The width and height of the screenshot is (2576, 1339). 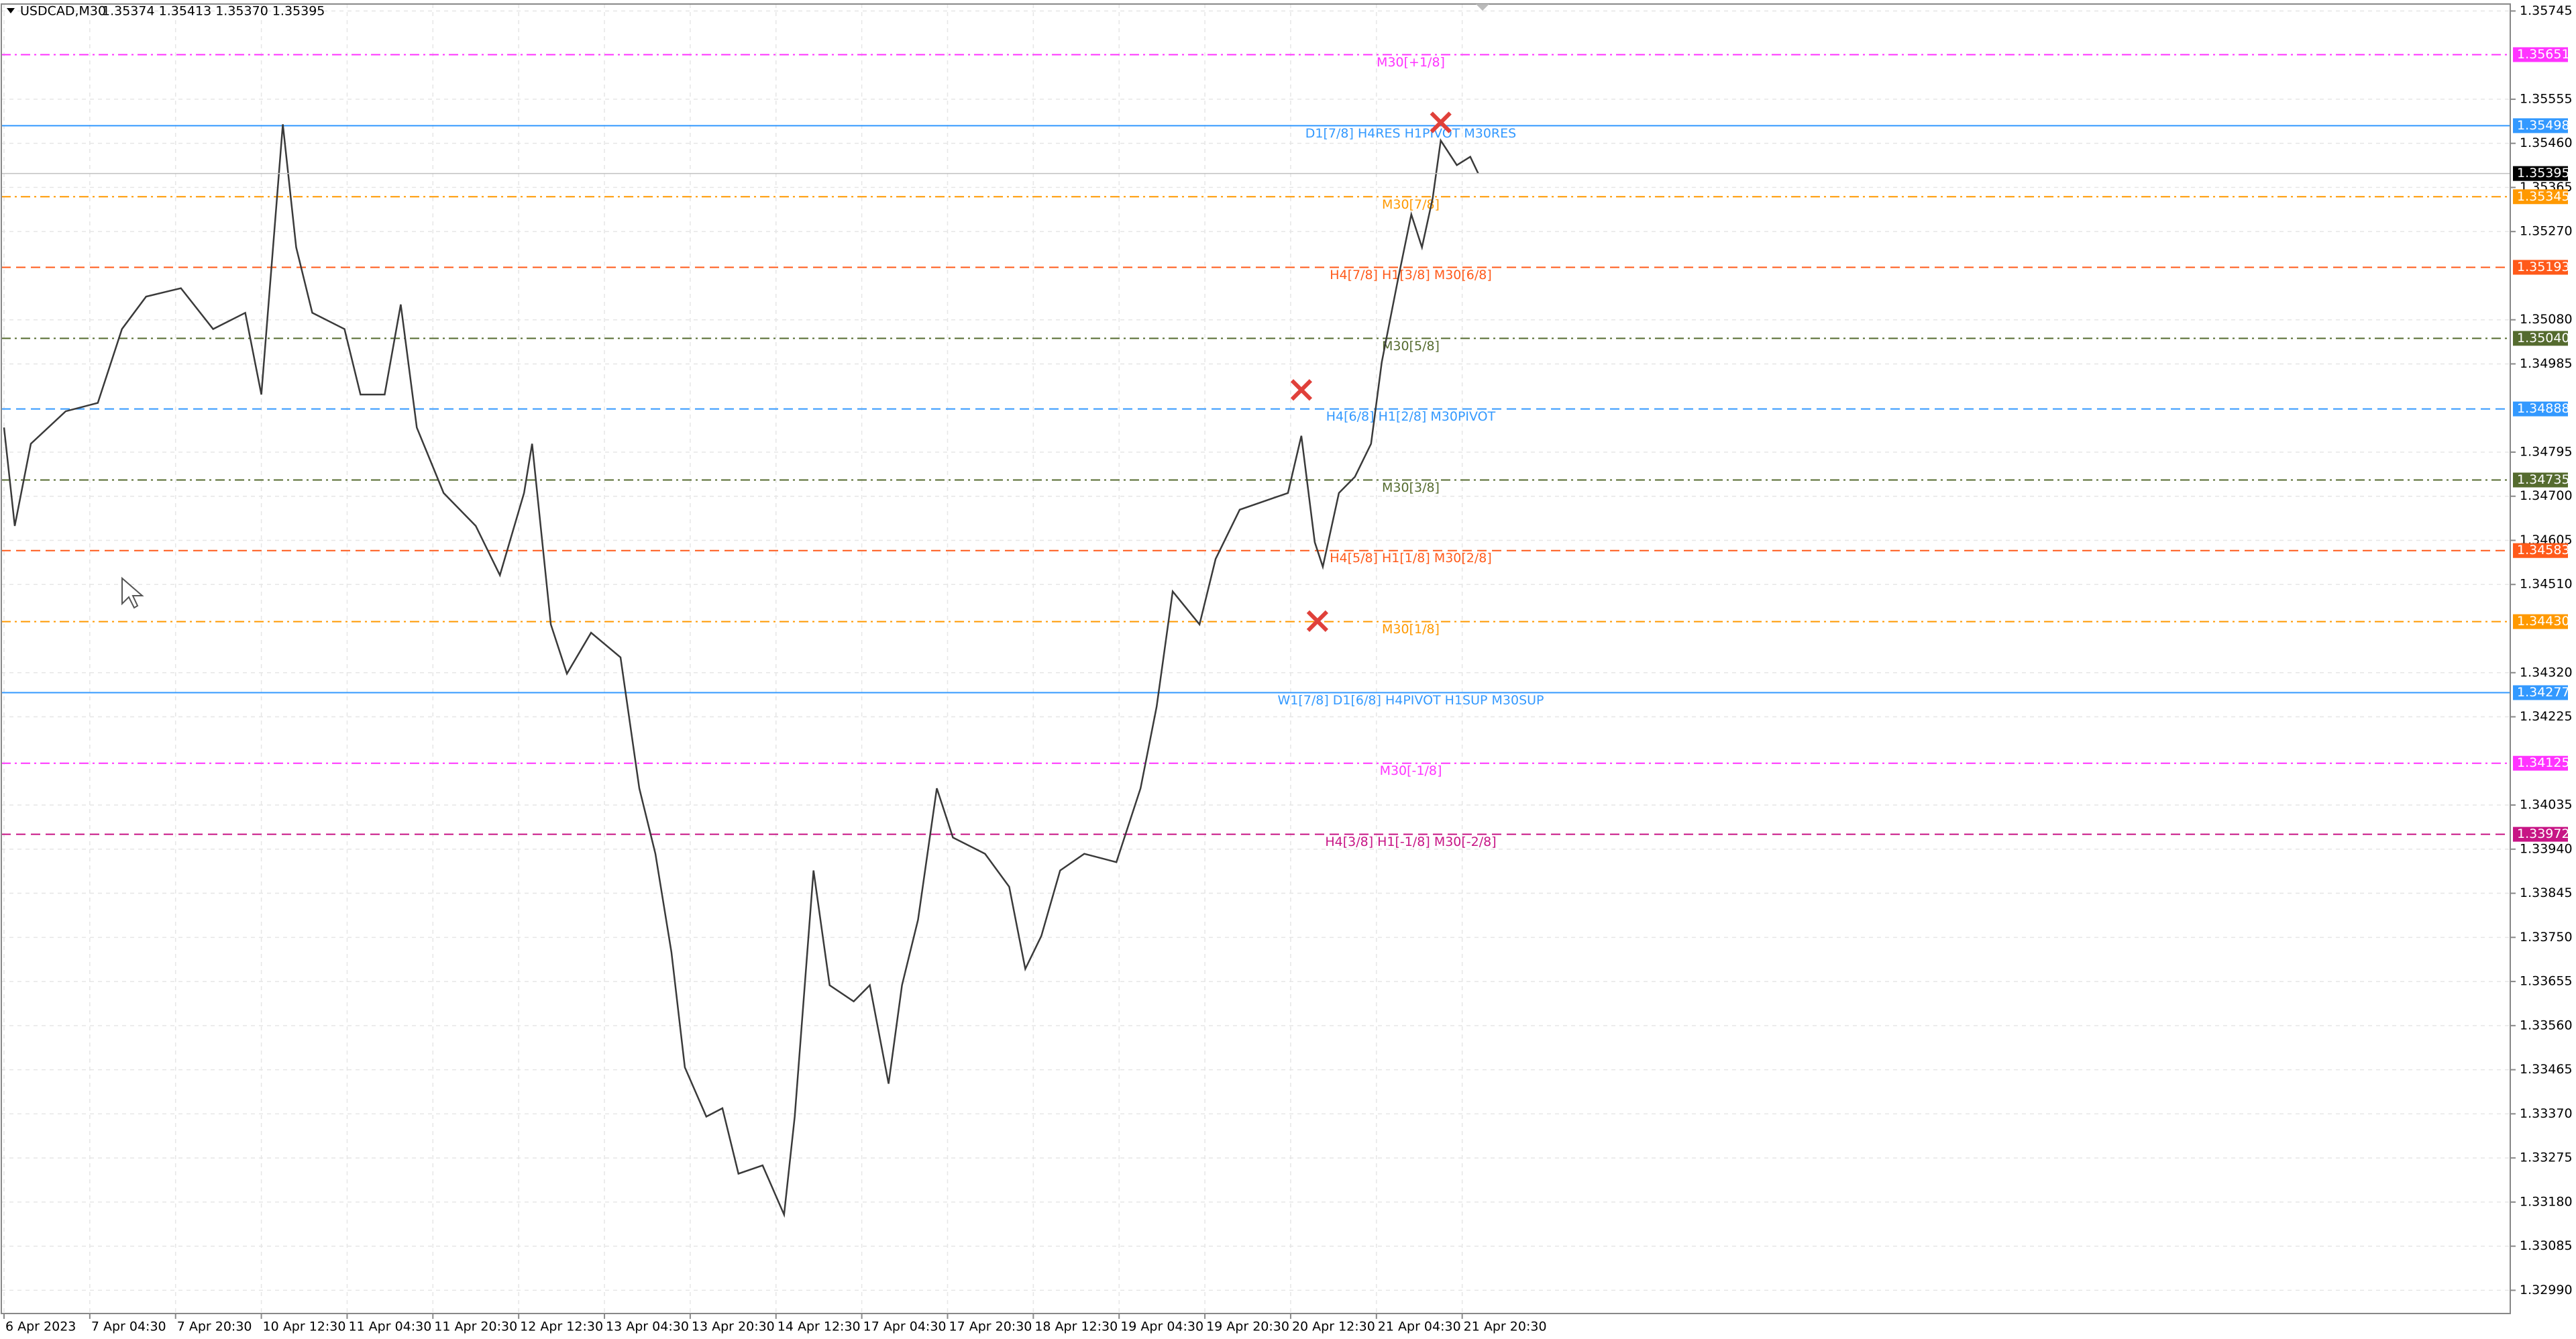 What do you see at coordinates (1411, 629) in the screenshot?
I see `level-text: M30[1/8]` at bounding box center [1411, 629].